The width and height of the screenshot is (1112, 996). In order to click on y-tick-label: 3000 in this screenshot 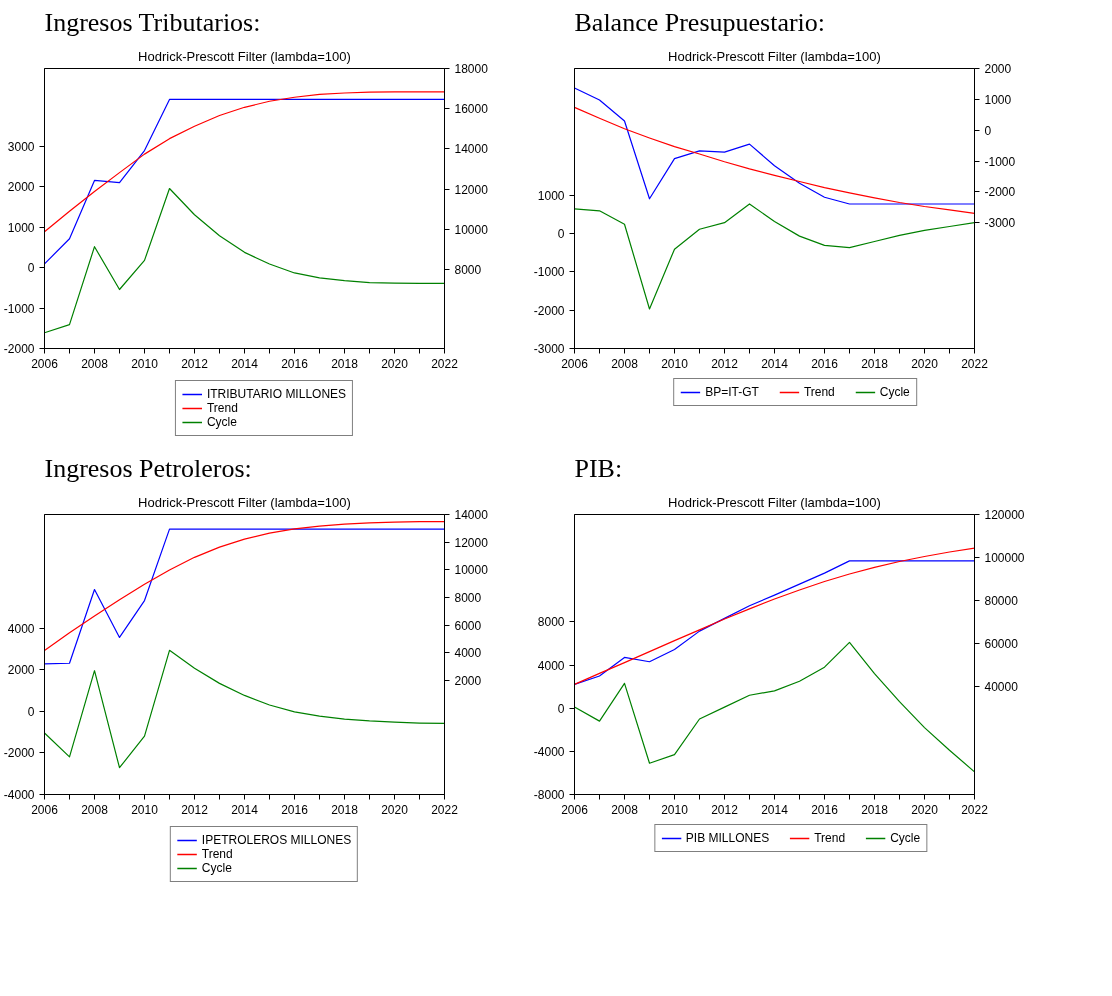, I will do `click(21, 146)`.